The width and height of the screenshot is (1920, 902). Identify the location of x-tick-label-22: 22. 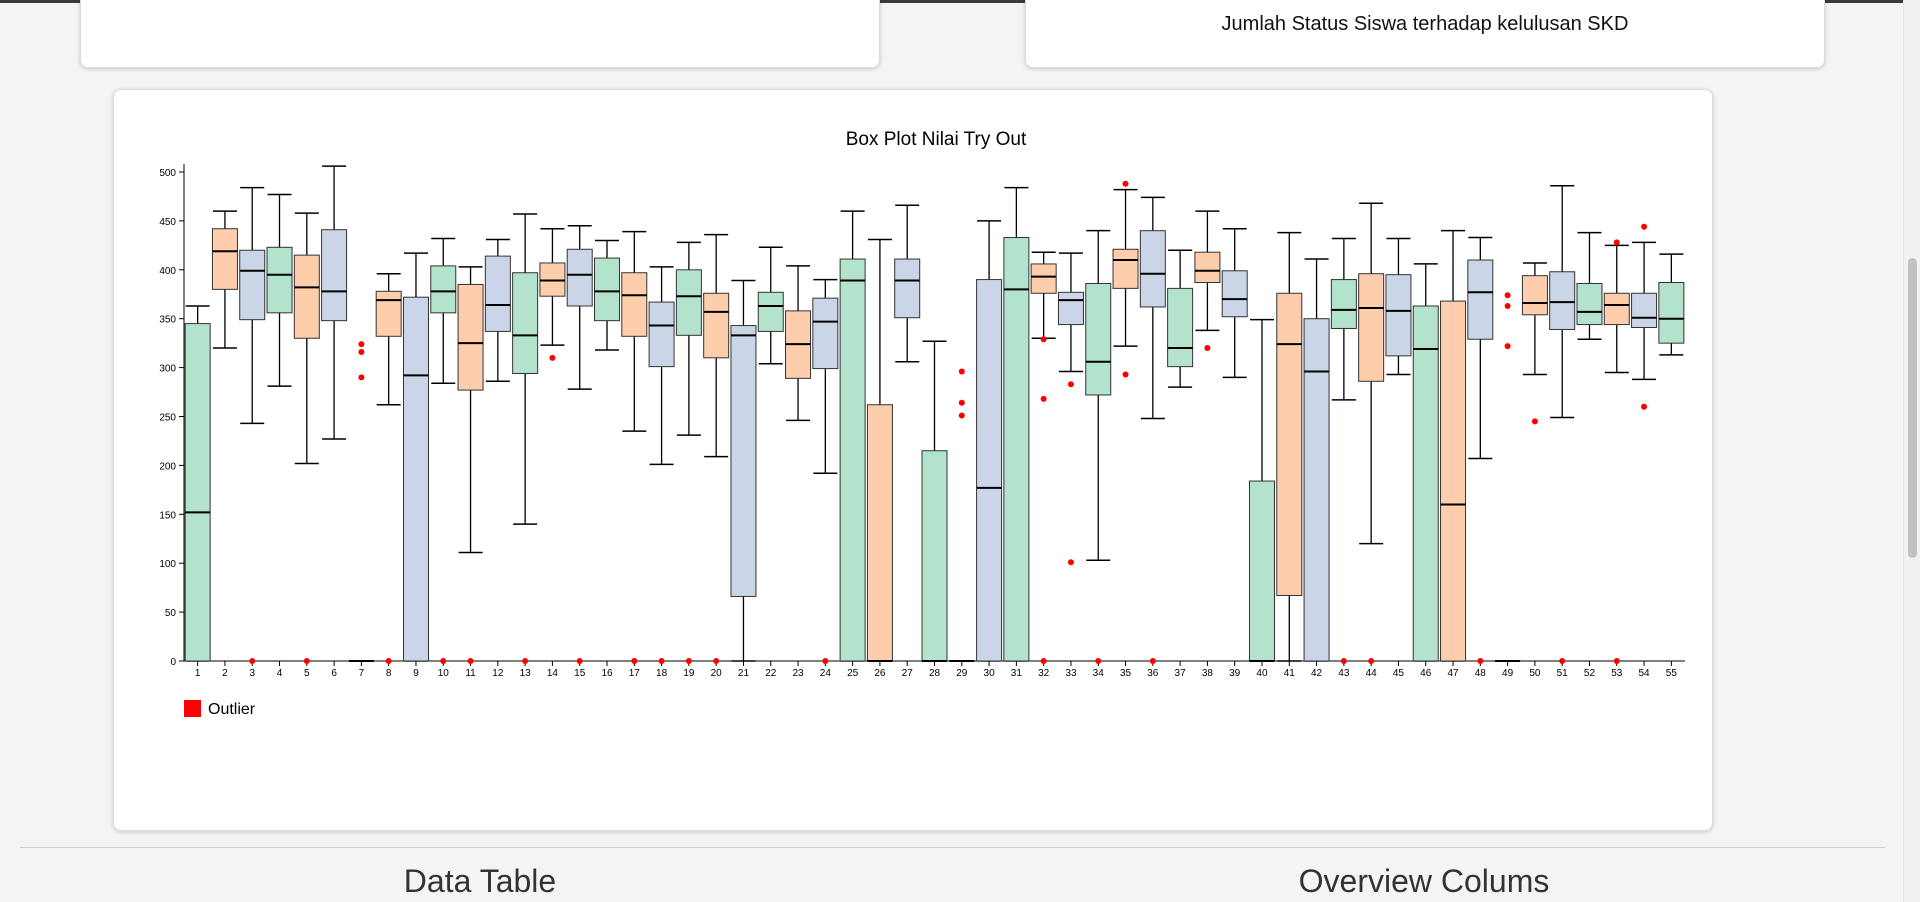
(771, 673).